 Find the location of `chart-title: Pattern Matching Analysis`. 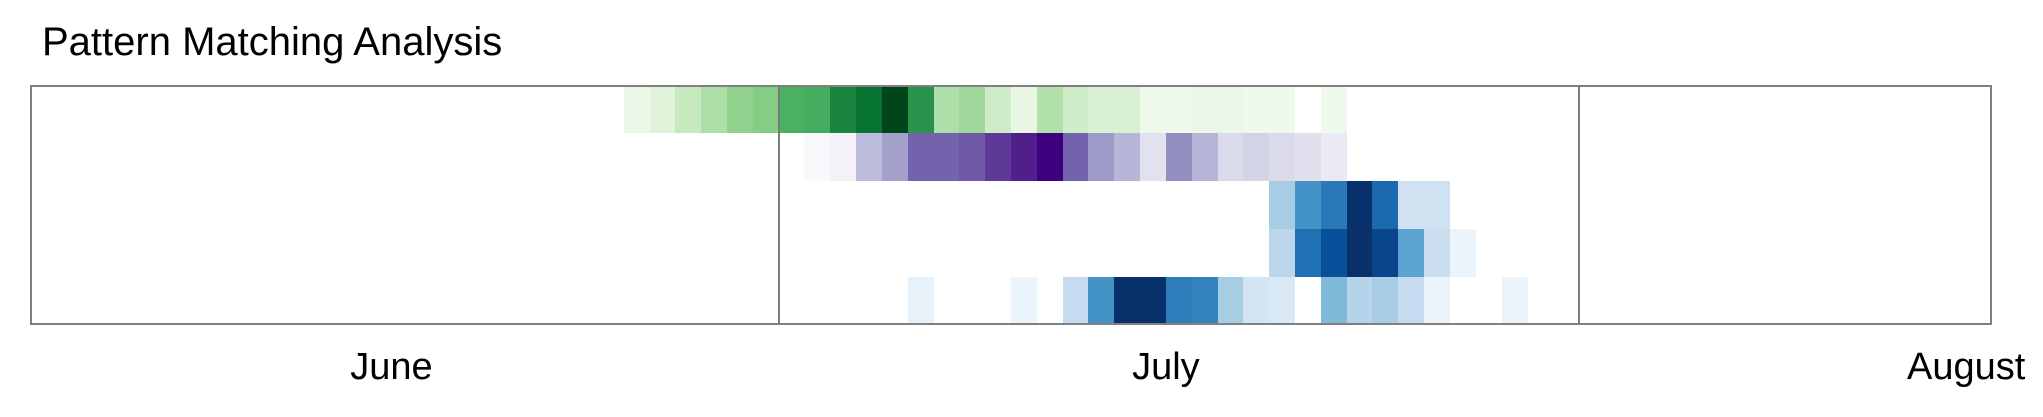

chart-title: Pattern Matching Analysis is located at coordinates (272, 42).